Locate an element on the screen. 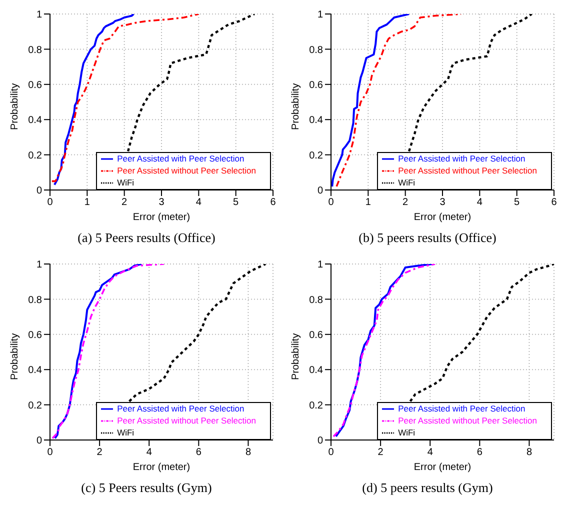  text: (d) 5 peers results (Gym) is located at coordinates (427, 488).